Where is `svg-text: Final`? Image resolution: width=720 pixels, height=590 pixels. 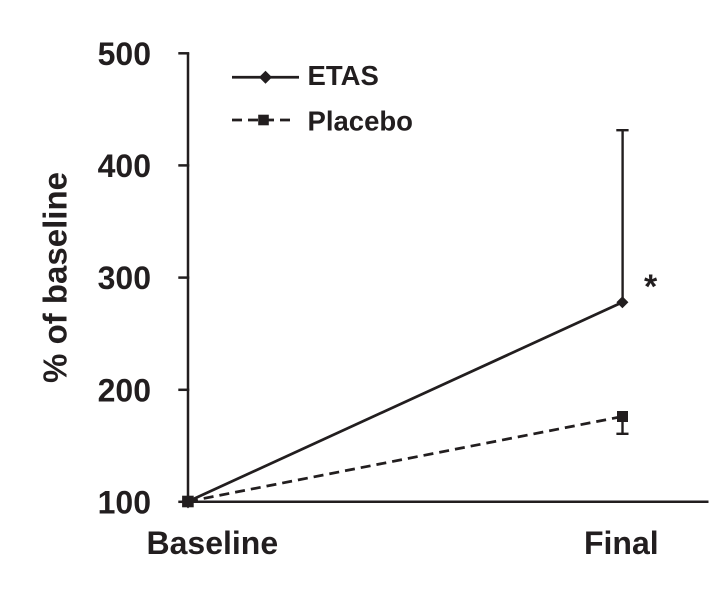 svg-text: Final is located at coordinates (621, 543).